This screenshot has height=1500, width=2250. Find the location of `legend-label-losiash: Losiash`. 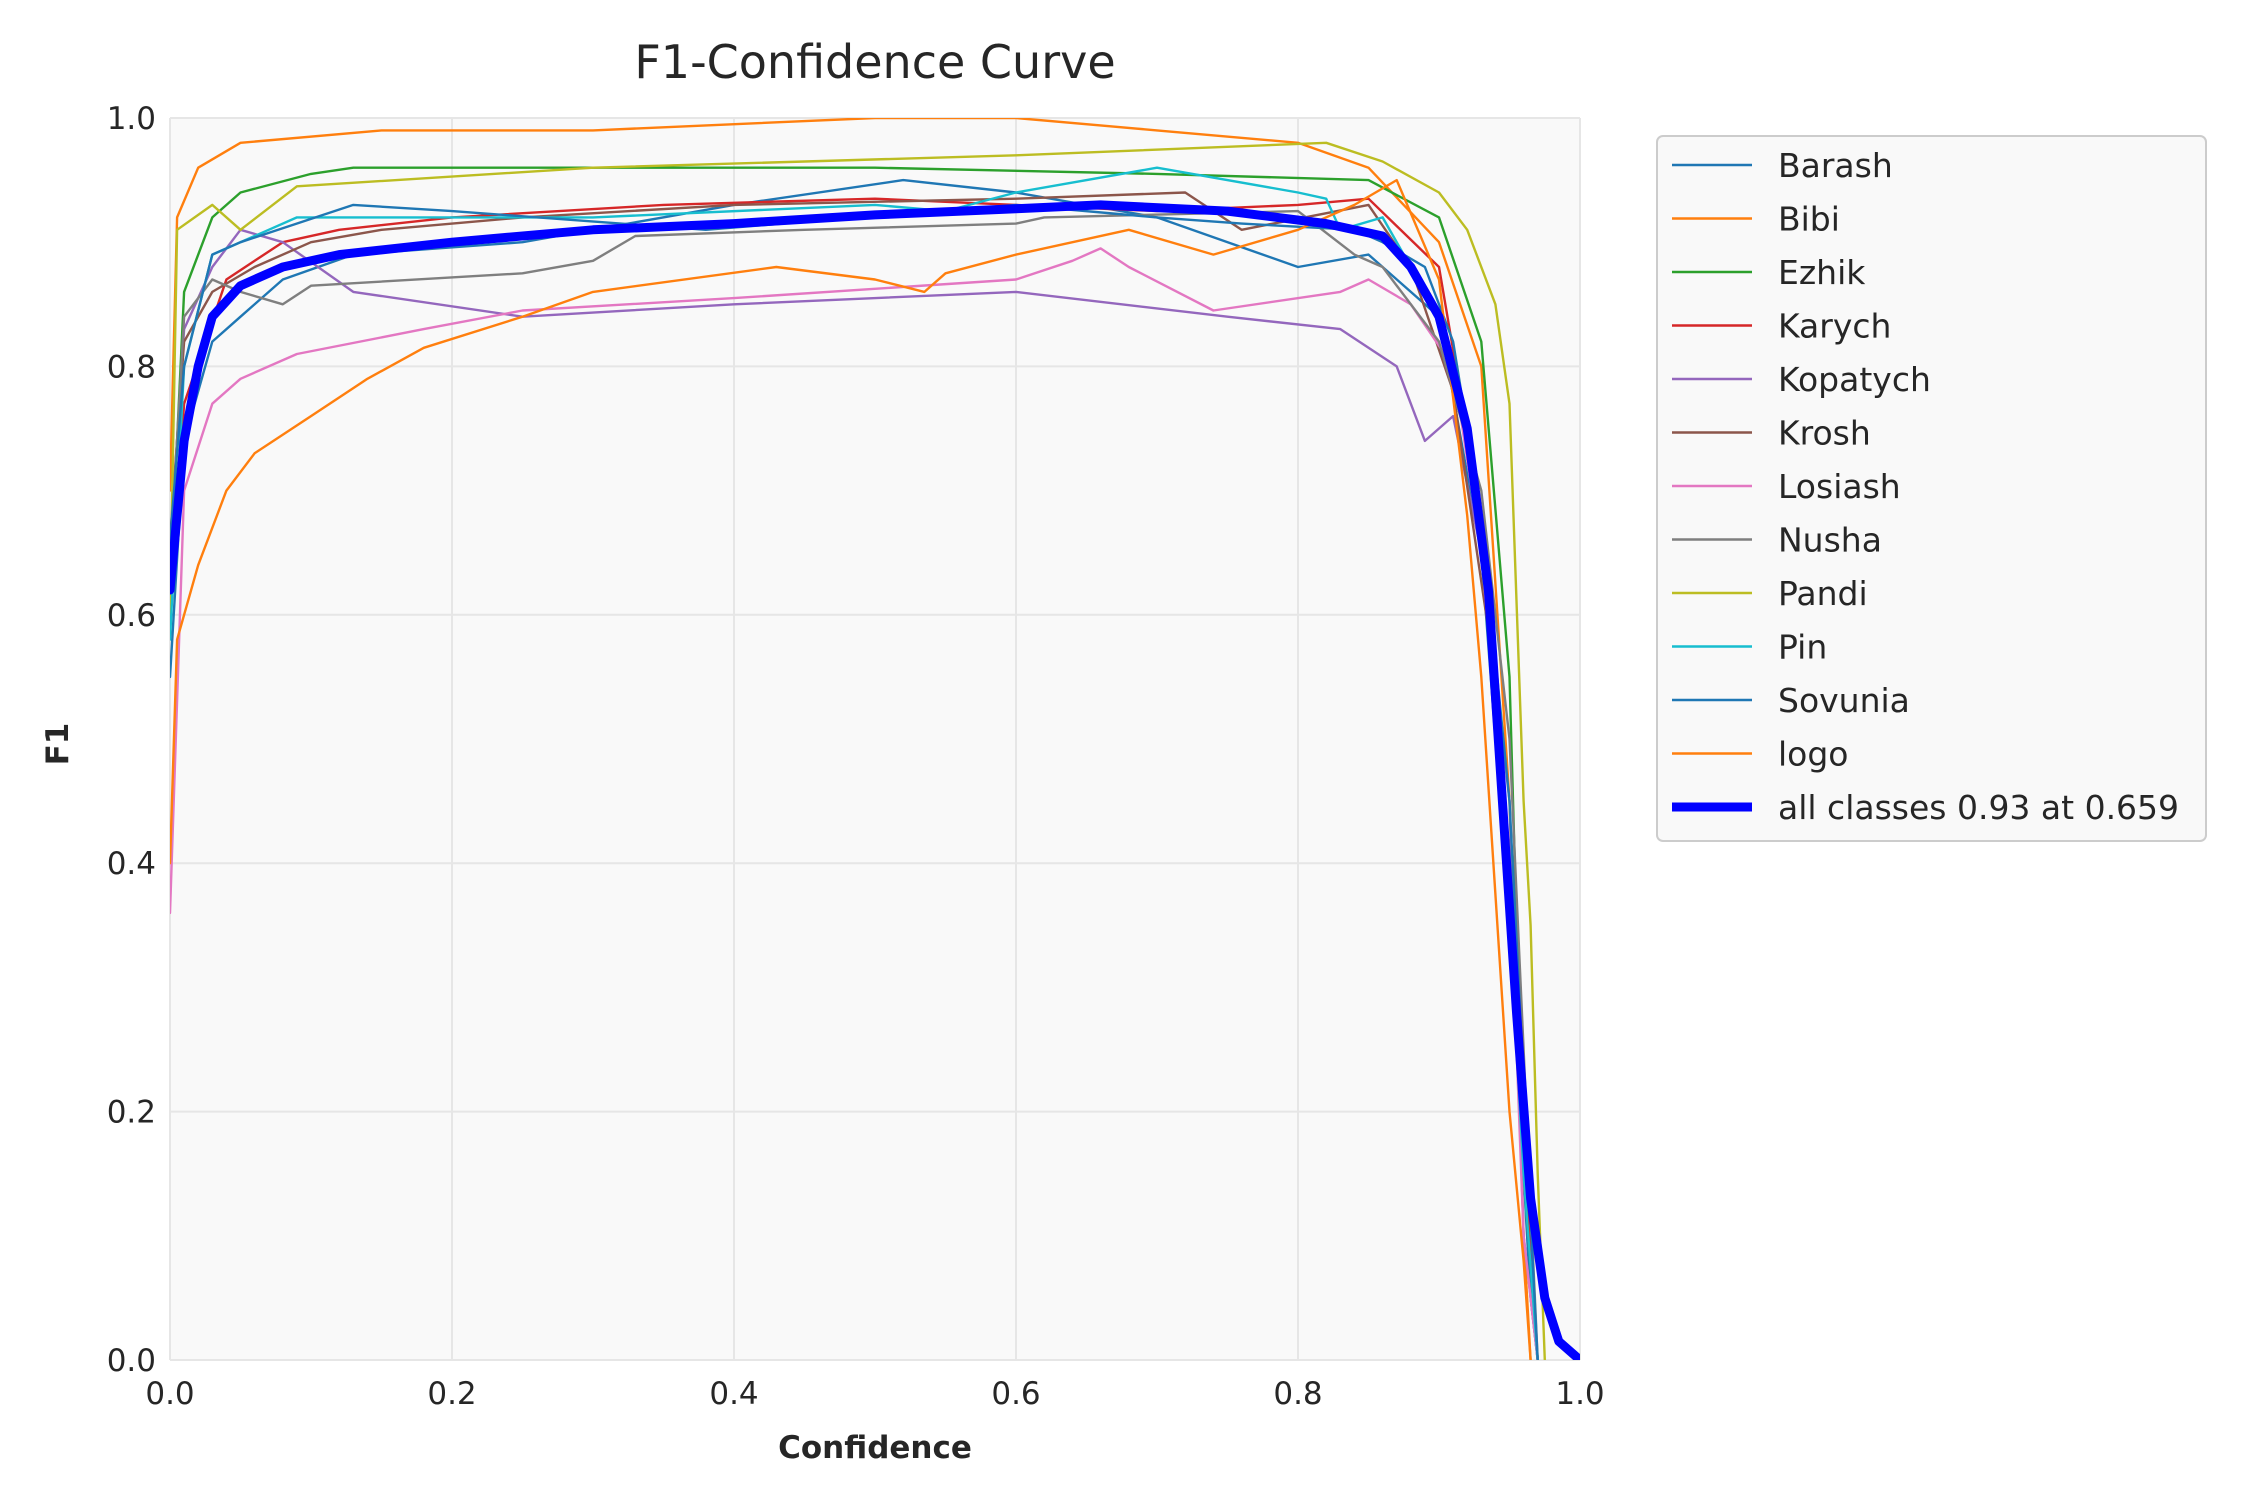

legend-label-losiash: Losiash is located at coordinates (1839, 486).